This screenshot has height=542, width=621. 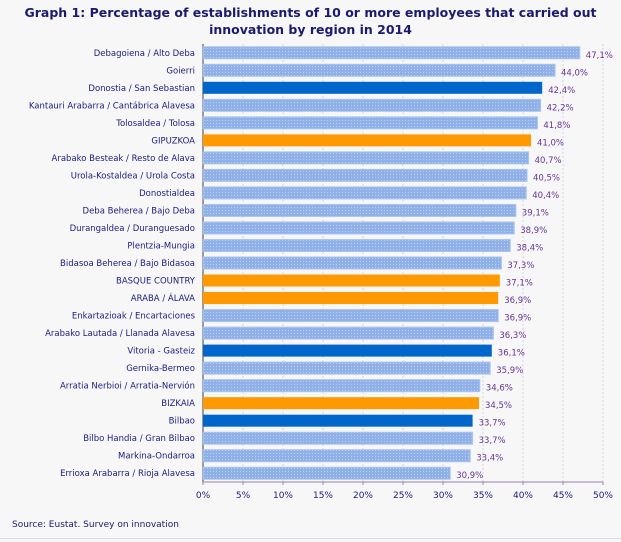 I want to click on value-label: 44,0%, so click(x=574, y=73).